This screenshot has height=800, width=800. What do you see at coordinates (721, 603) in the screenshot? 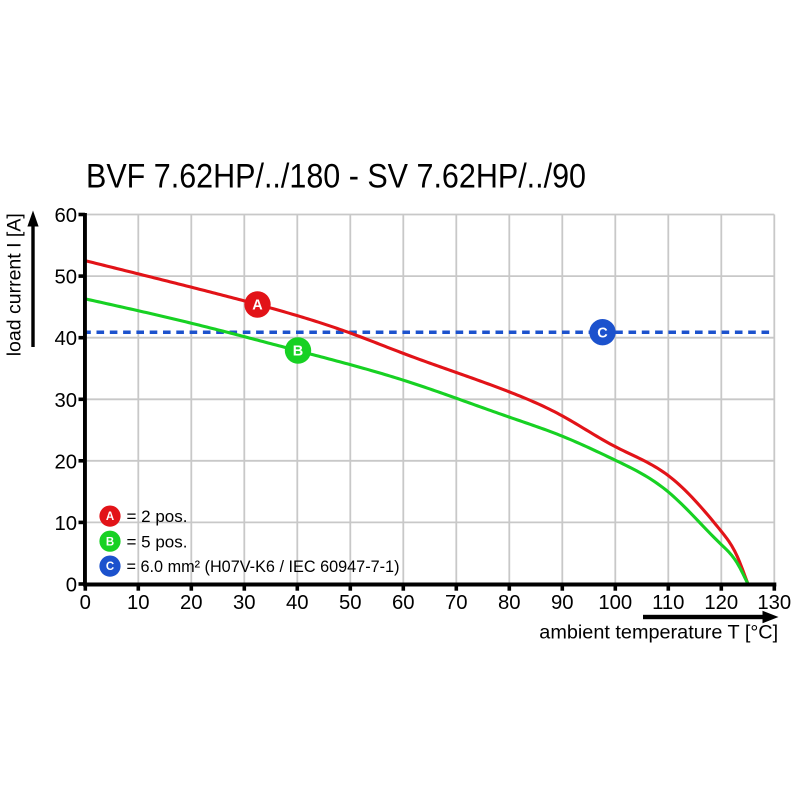
I see `svg-text: 120` at bounding box center [721, 603].